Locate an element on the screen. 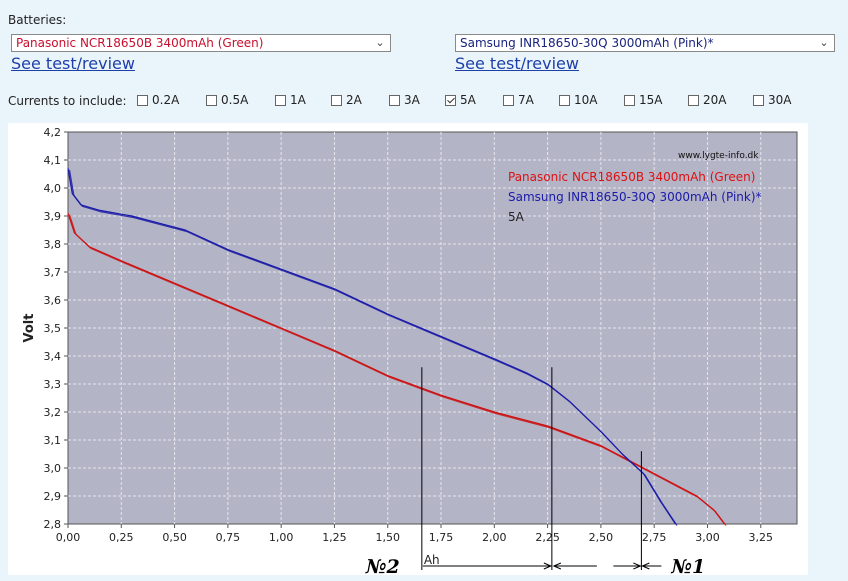 Image resolution: width=848 pixels, height=581 pixels. checkbox-checked-icon is located at coordinates (450, 100).